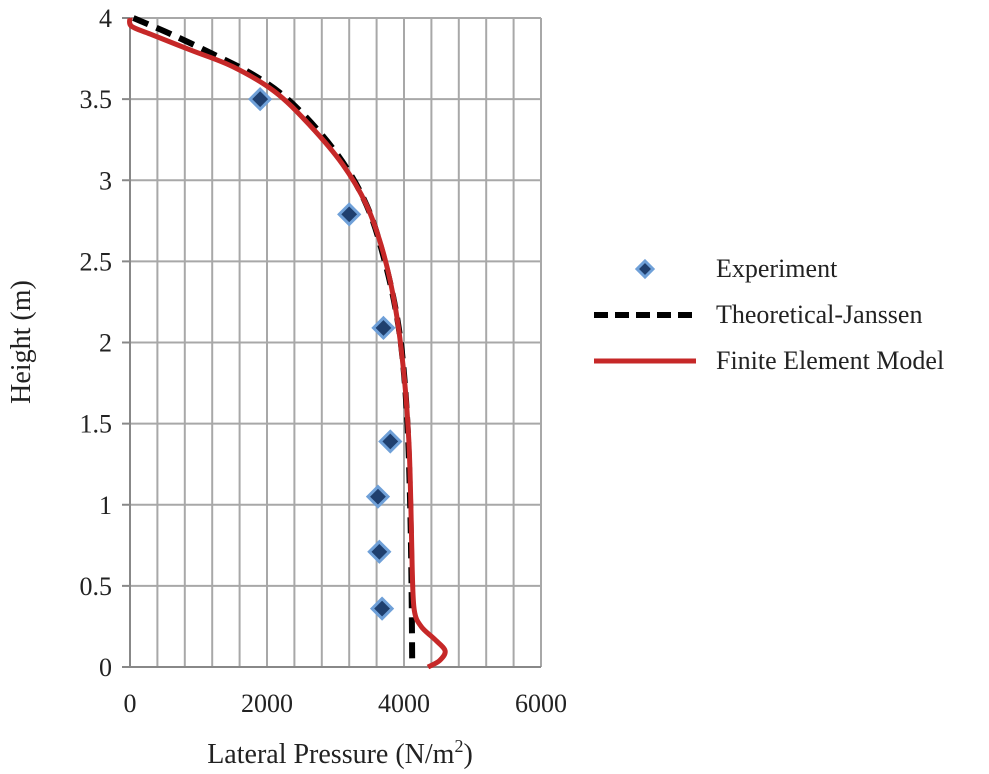 This screenshot has width=989, height=774. I want to click on legend-label-theoretical-janssen: Theoretical-Janssen, so click(819, 314).